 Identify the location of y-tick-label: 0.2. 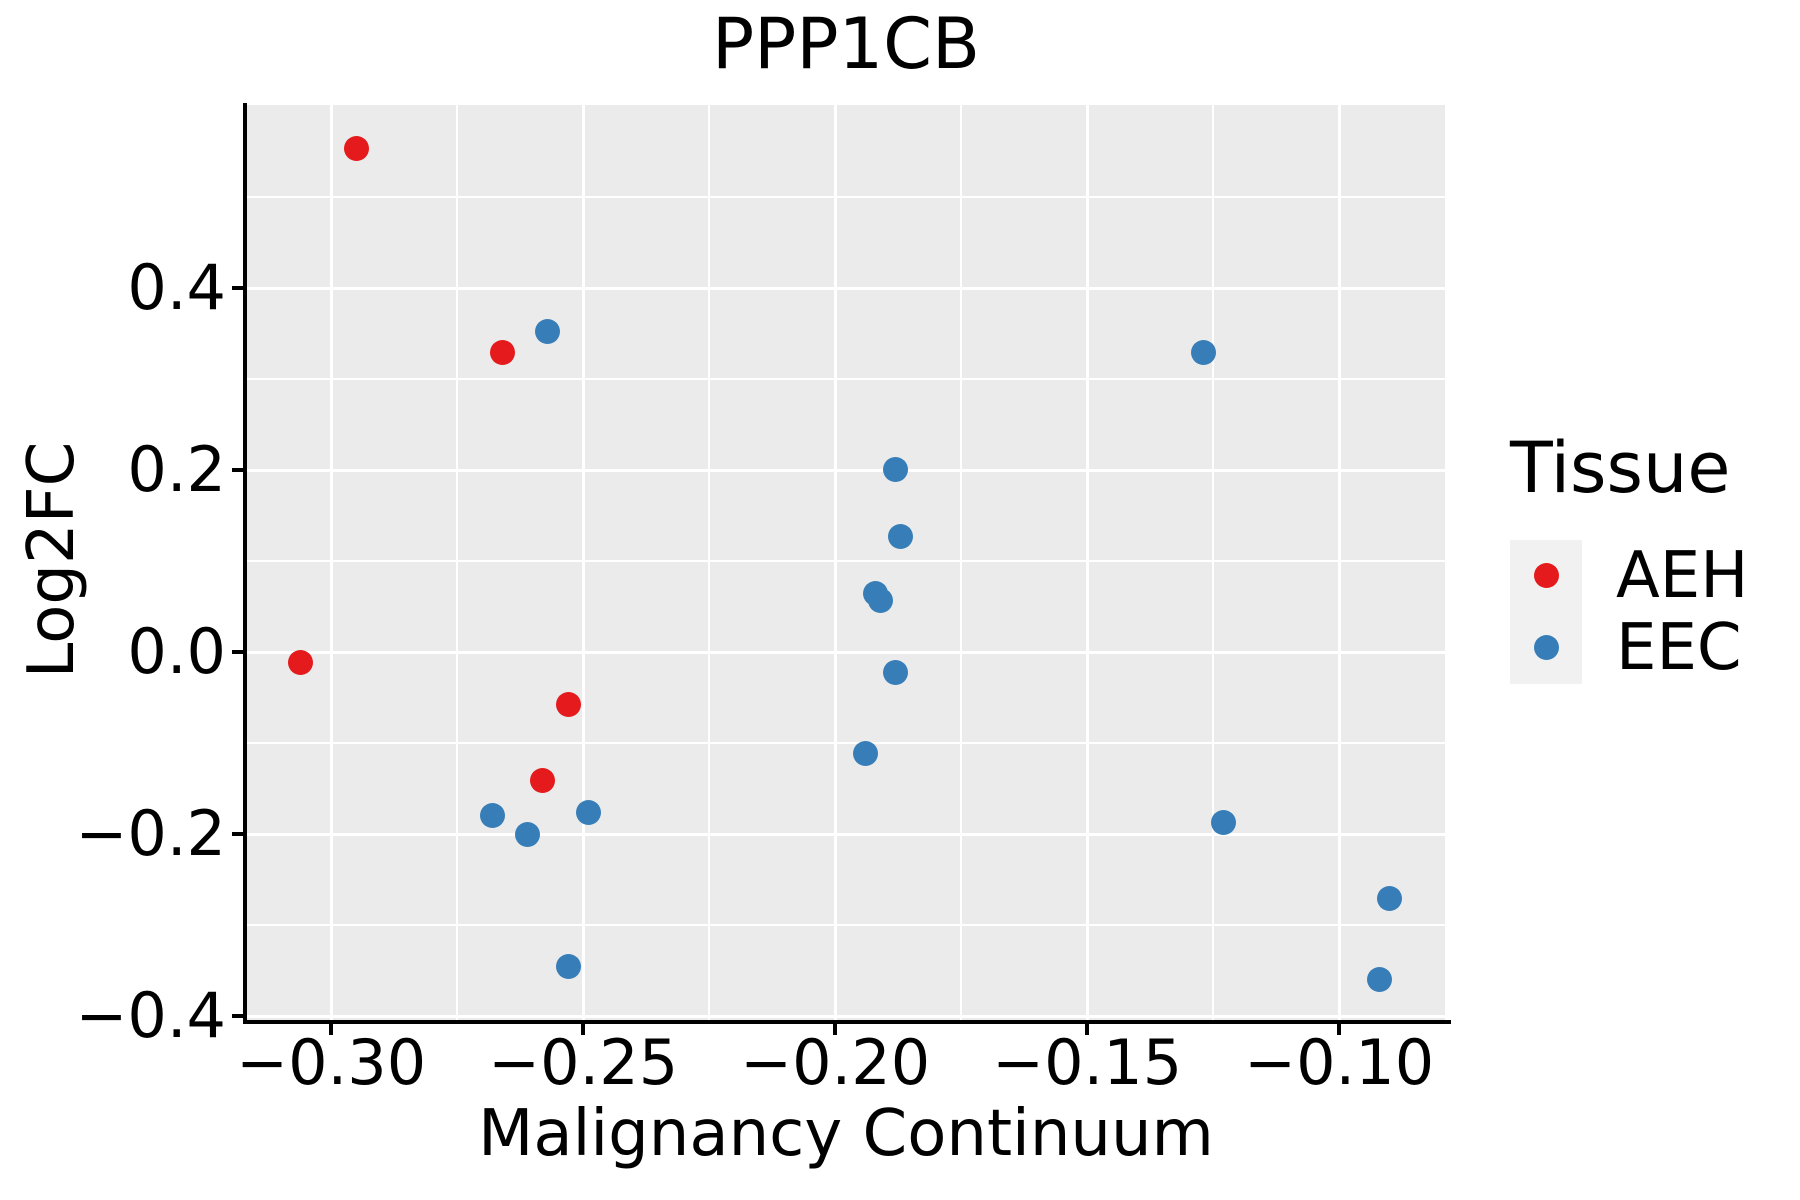
(176, 470).